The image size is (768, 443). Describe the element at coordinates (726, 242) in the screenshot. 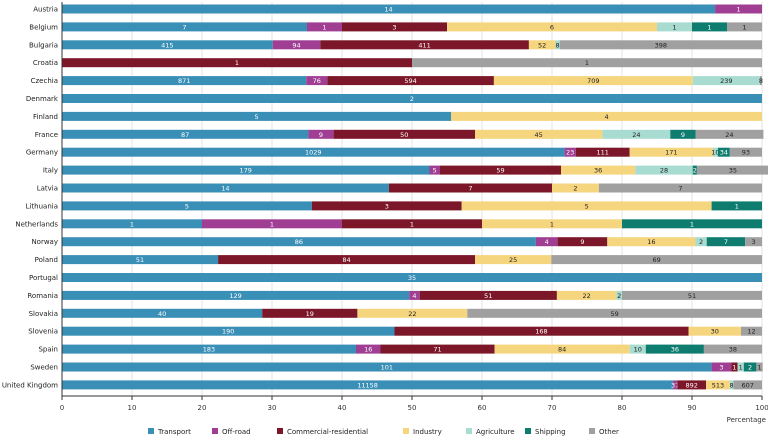

I see `data-label-norway-shipping: 7` at that location.